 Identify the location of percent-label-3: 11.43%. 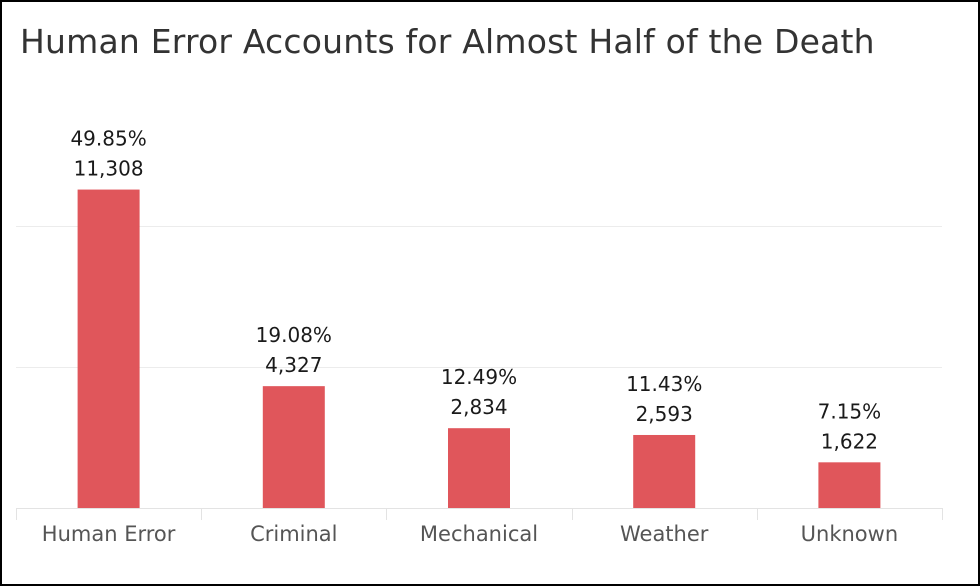
(664, 384).